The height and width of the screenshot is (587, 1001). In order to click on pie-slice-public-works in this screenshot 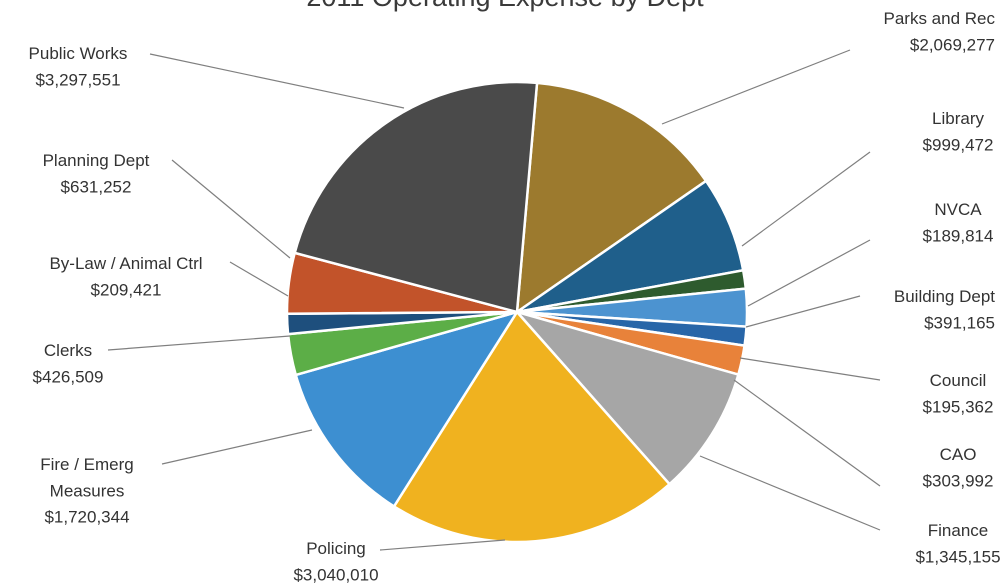, I will do `click(416, 197)`.